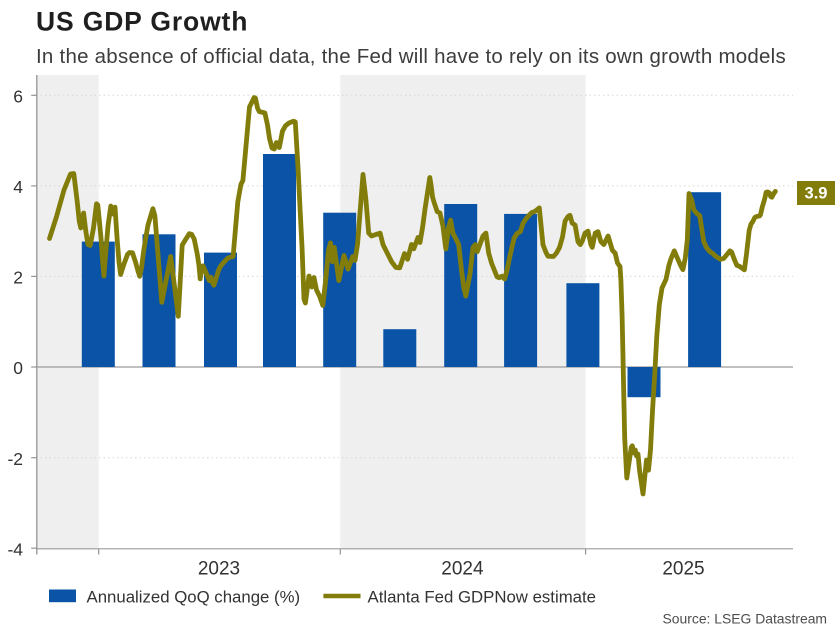 The image size is (840, 629). Describe the element at coordinates (683, 569) in the screenshot. I see `svg-text: 2025` at that location.